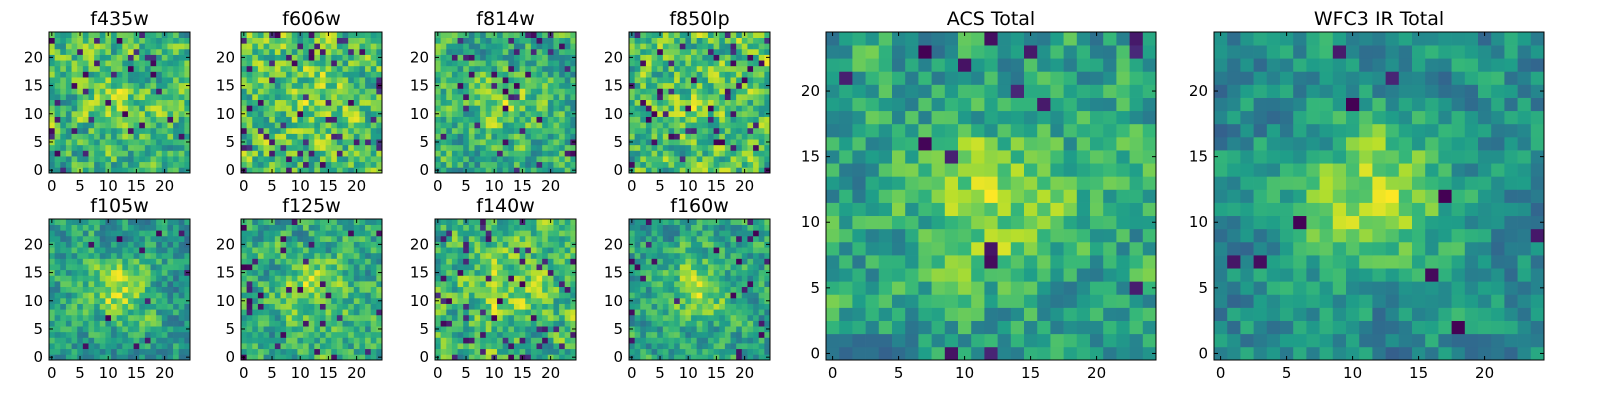 This screenshot has width=1600, height=400. What do you see at coordinates (244, 373) in the screenshot?
I see `x-tick-label: 0` at bounding box center [244, 373].